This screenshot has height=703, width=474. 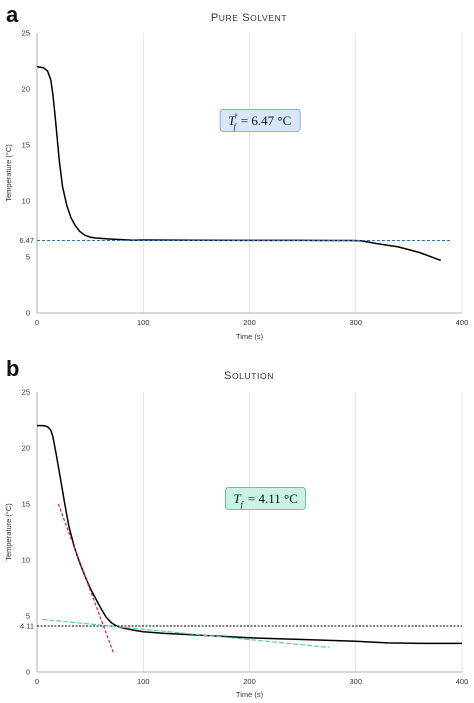 What do you see at coordinates (12, 14) in the screenshot?
I see `panel-letter-a: a` at bounding box center [12, 14].